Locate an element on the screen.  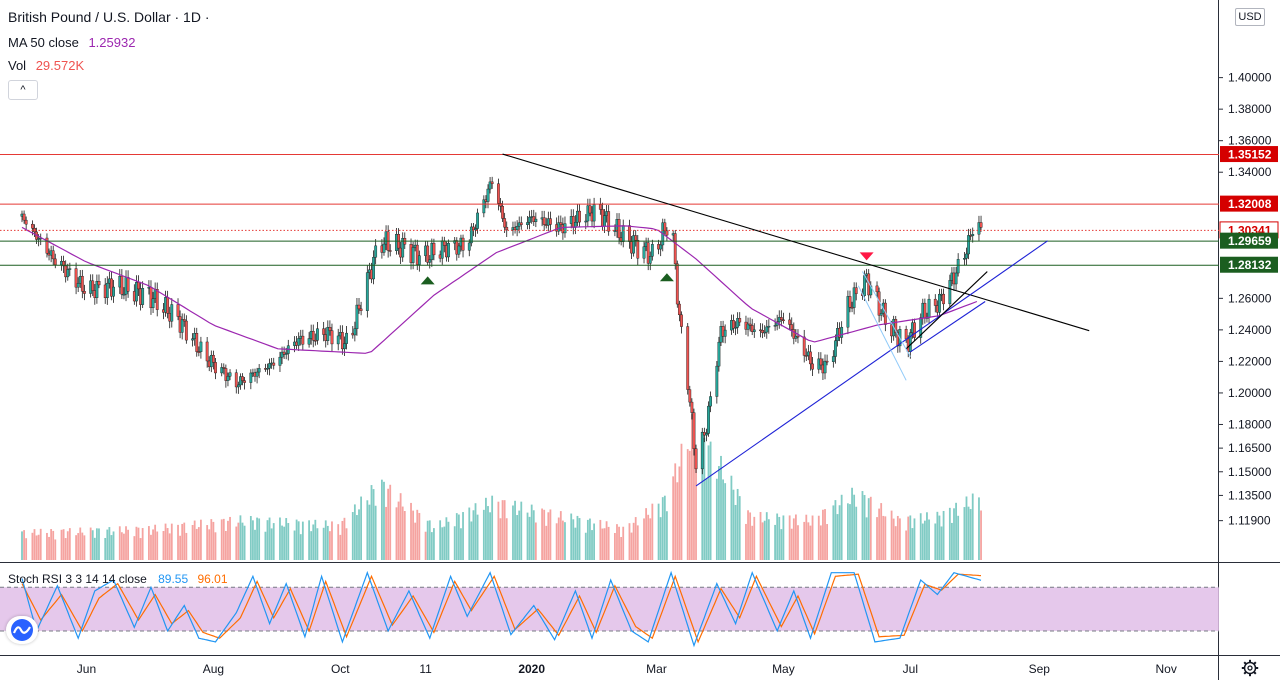
stoch-d-line is located at coordinates (501, 608).